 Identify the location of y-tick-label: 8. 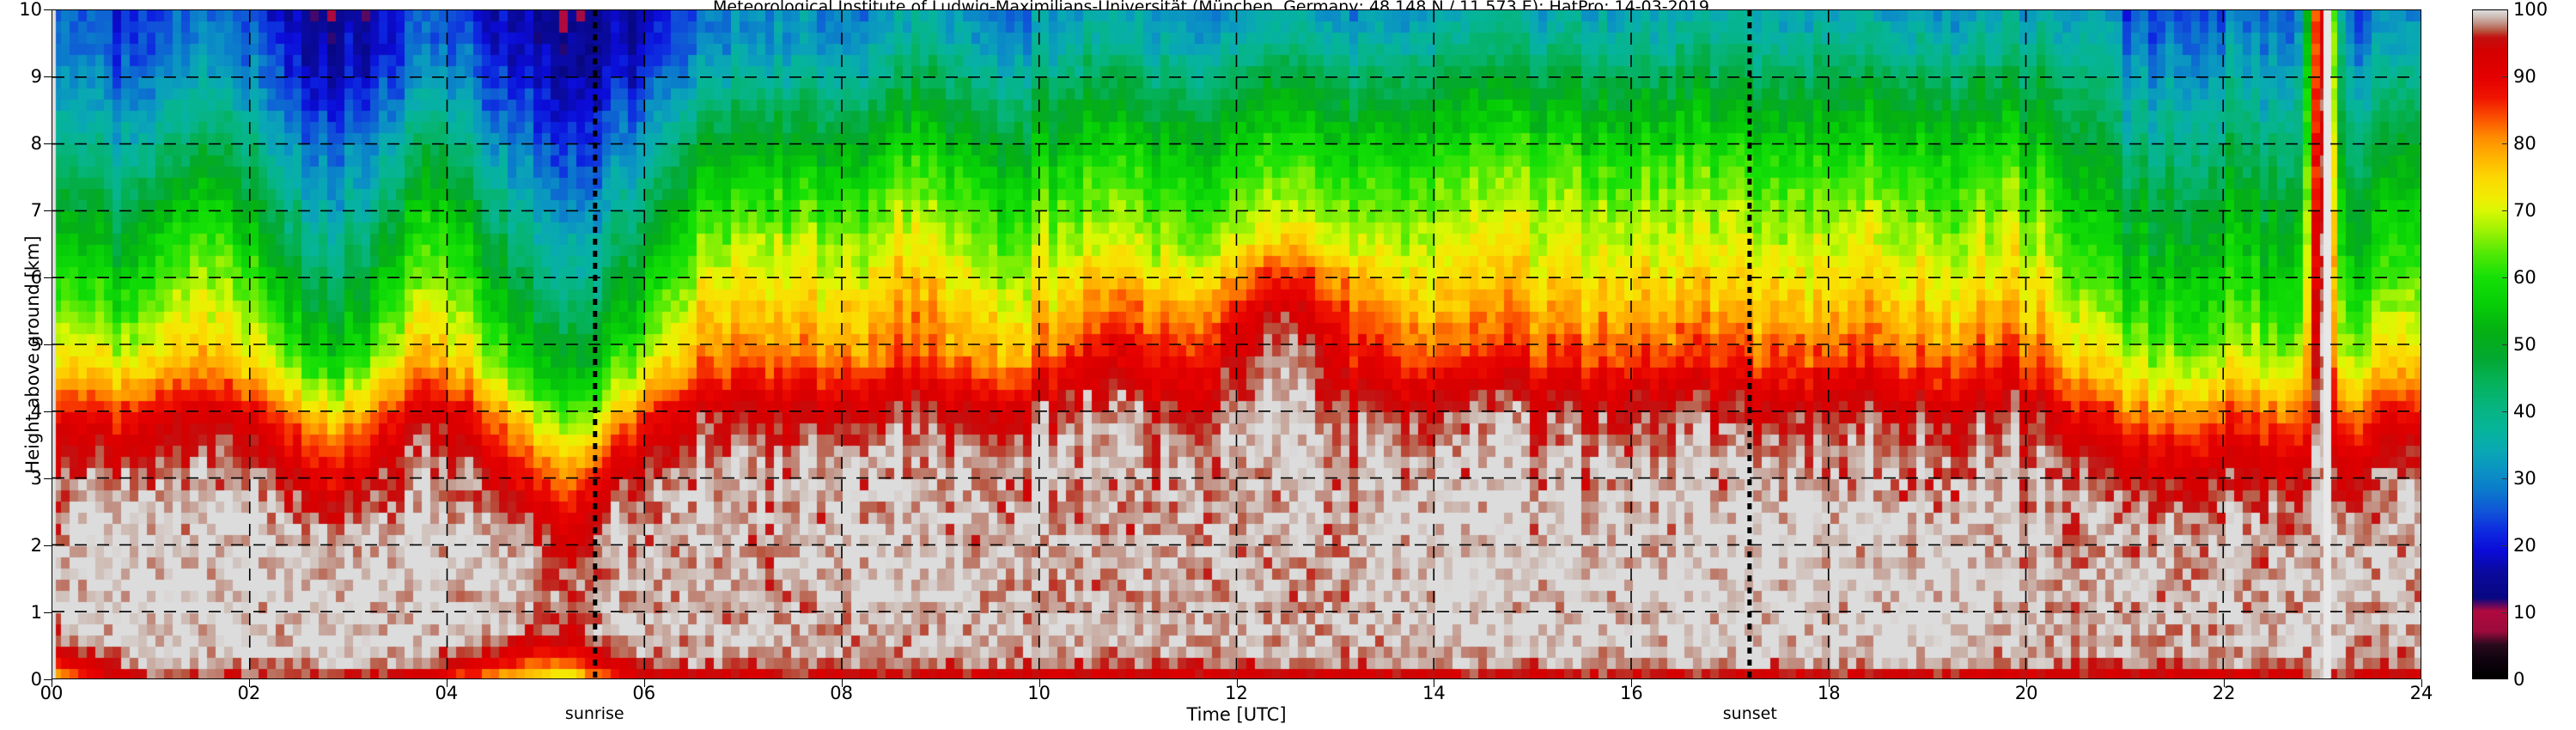
(36, 143).